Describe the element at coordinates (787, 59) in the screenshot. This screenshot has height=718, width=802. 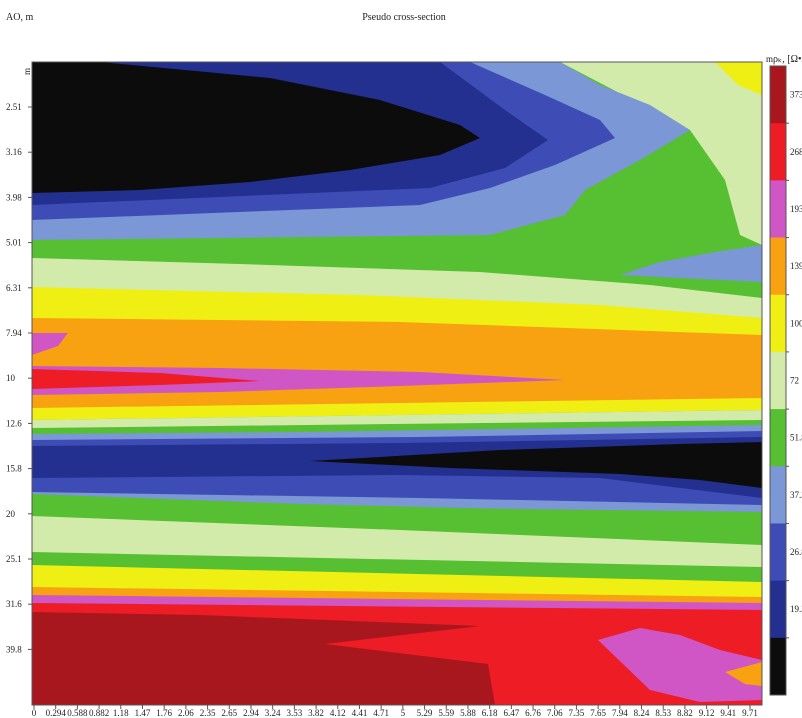
I see `colorbar-label: ρₖ, [Ω•m]` at that location.